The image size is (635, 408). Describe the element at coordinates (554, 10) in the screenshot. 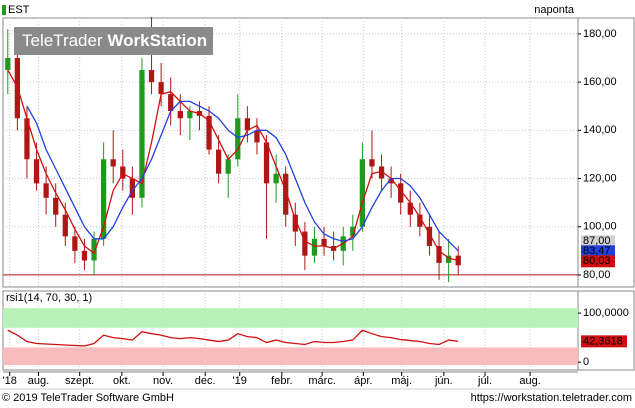

I see `interval-label: naponta` at that location.